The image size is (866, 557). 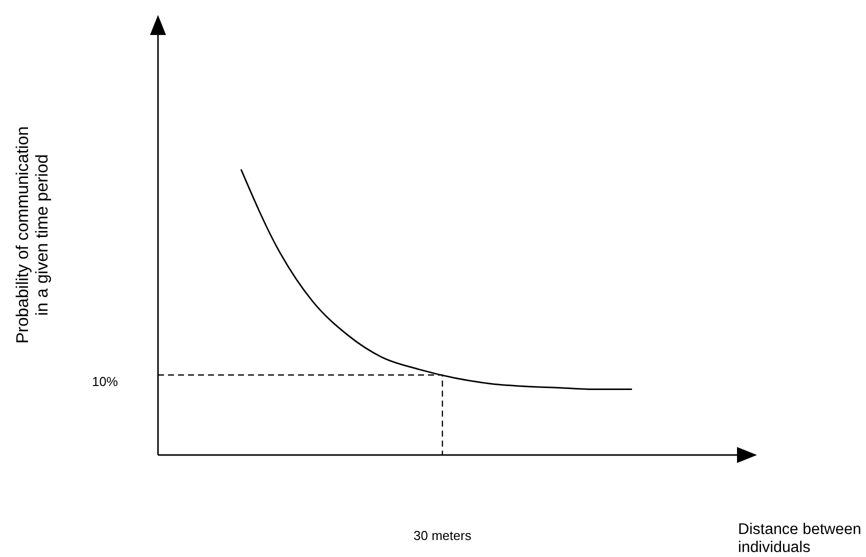 What do you see at coordinates (105, 381) in the screenshot?
I see `text: 10%` at bounding box center [105, 381].